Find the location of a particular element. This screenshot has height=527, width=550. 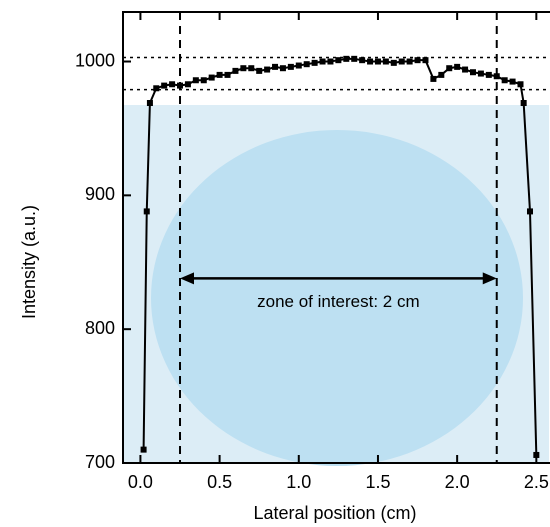

x-tick-label: 0.0 is located at coordinates (140, 482).